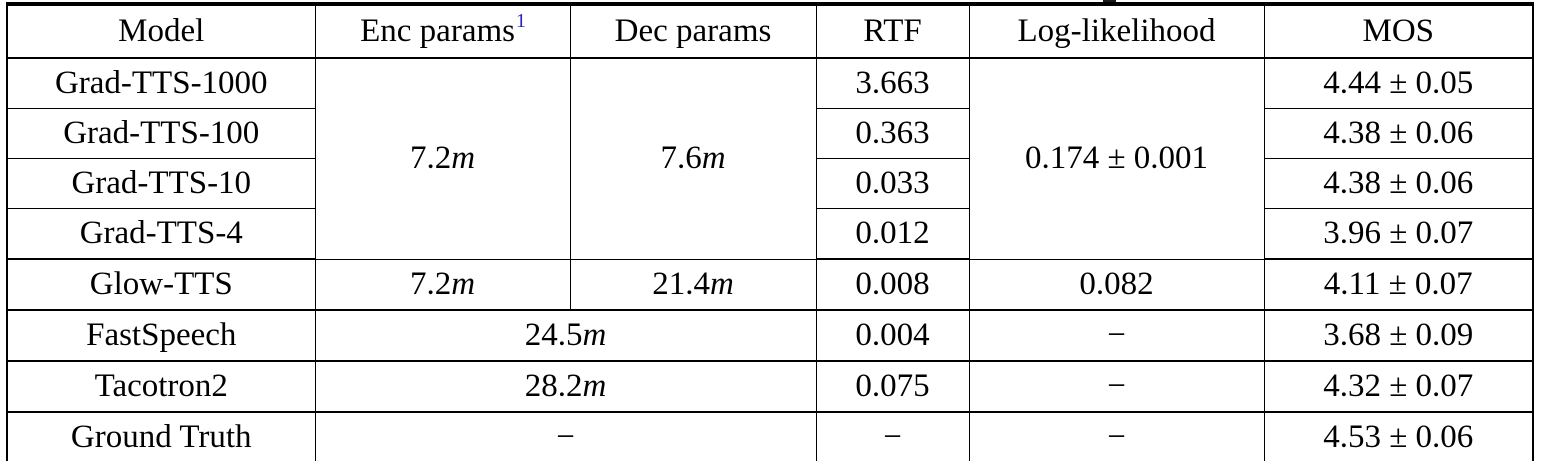 The height and width of the screenshot is (461, 1542). Describe the element at coordinates (693, 32) in the screenshot. I see `header-dec-params: Dec params` at that location.